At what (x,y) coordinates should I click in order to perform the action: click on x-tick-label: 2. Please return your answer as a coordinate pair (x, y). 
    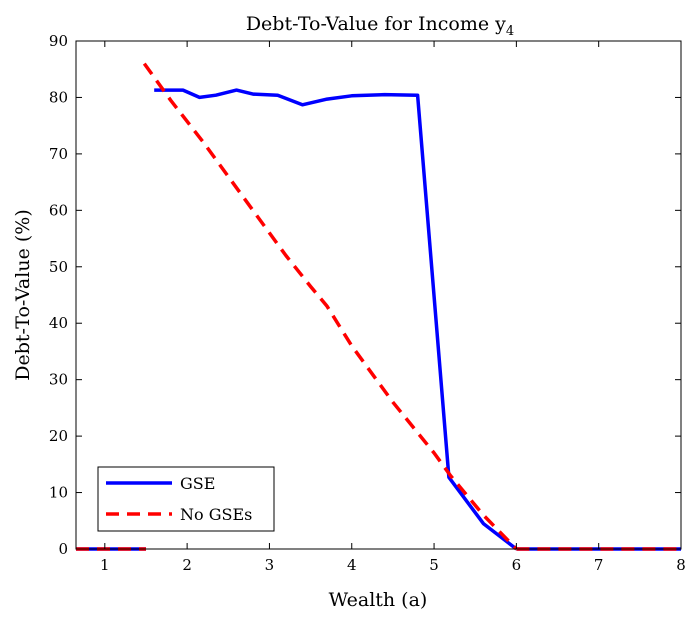
    Looking at the image, I should click on (187, 565).